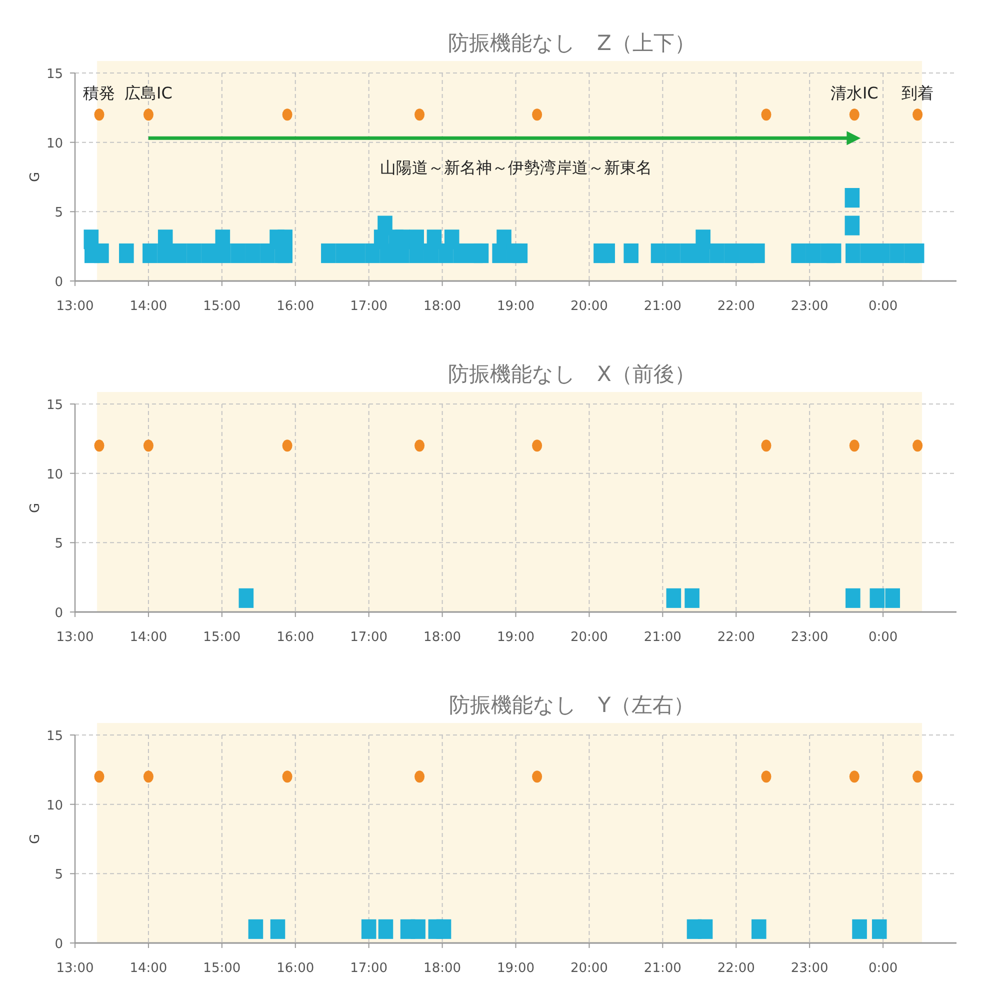  Describe the element at coordinates (148, 93) in the screenshot. I see `annotation: 広島IC` at that location.